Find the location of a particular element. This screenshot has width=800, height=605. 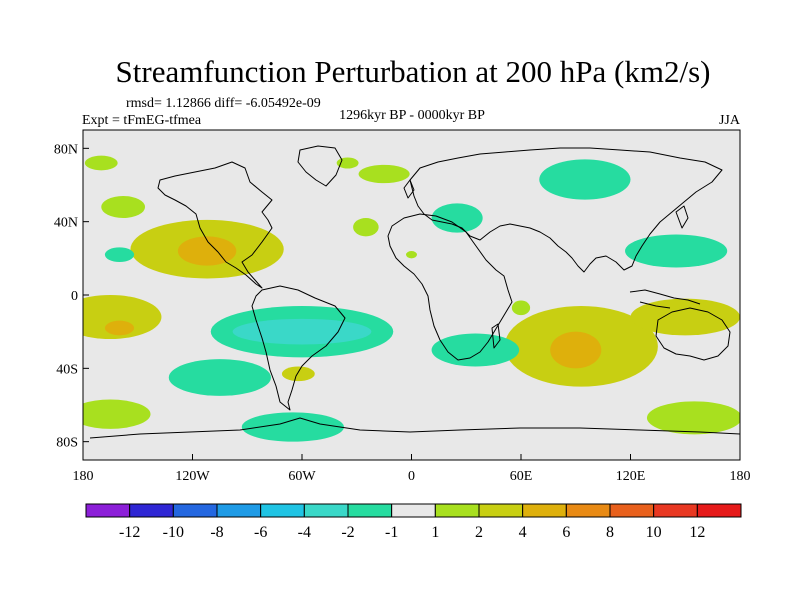

coast-north-america is located at coordinates (215, 225).